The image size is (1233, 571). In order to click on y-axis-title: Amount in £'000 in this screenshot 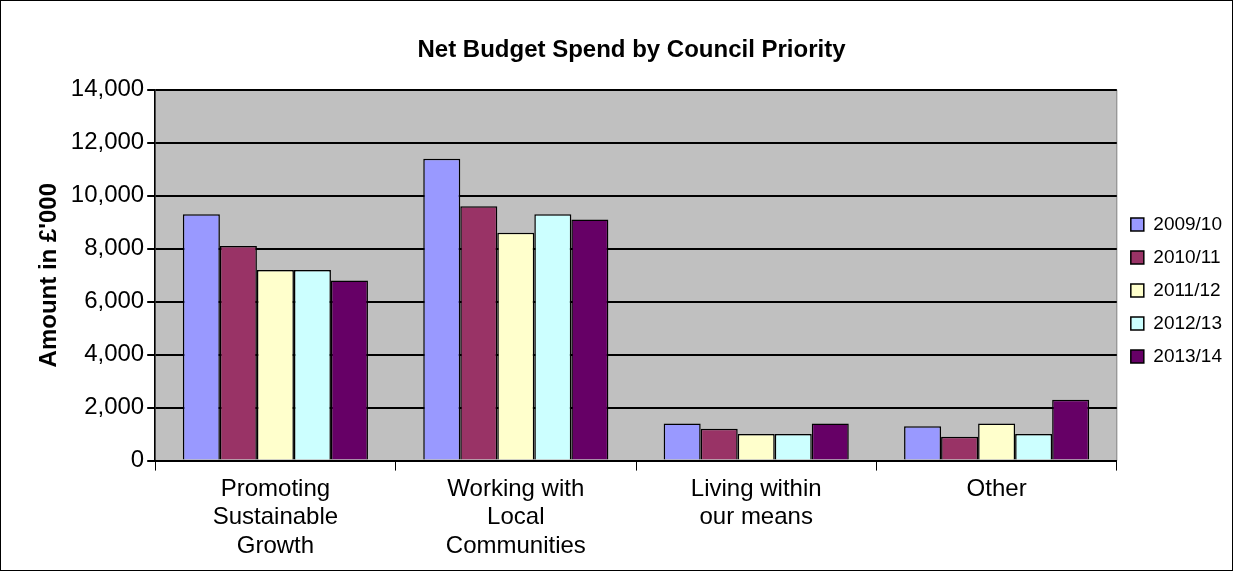, I will do `click(48, 275)`.